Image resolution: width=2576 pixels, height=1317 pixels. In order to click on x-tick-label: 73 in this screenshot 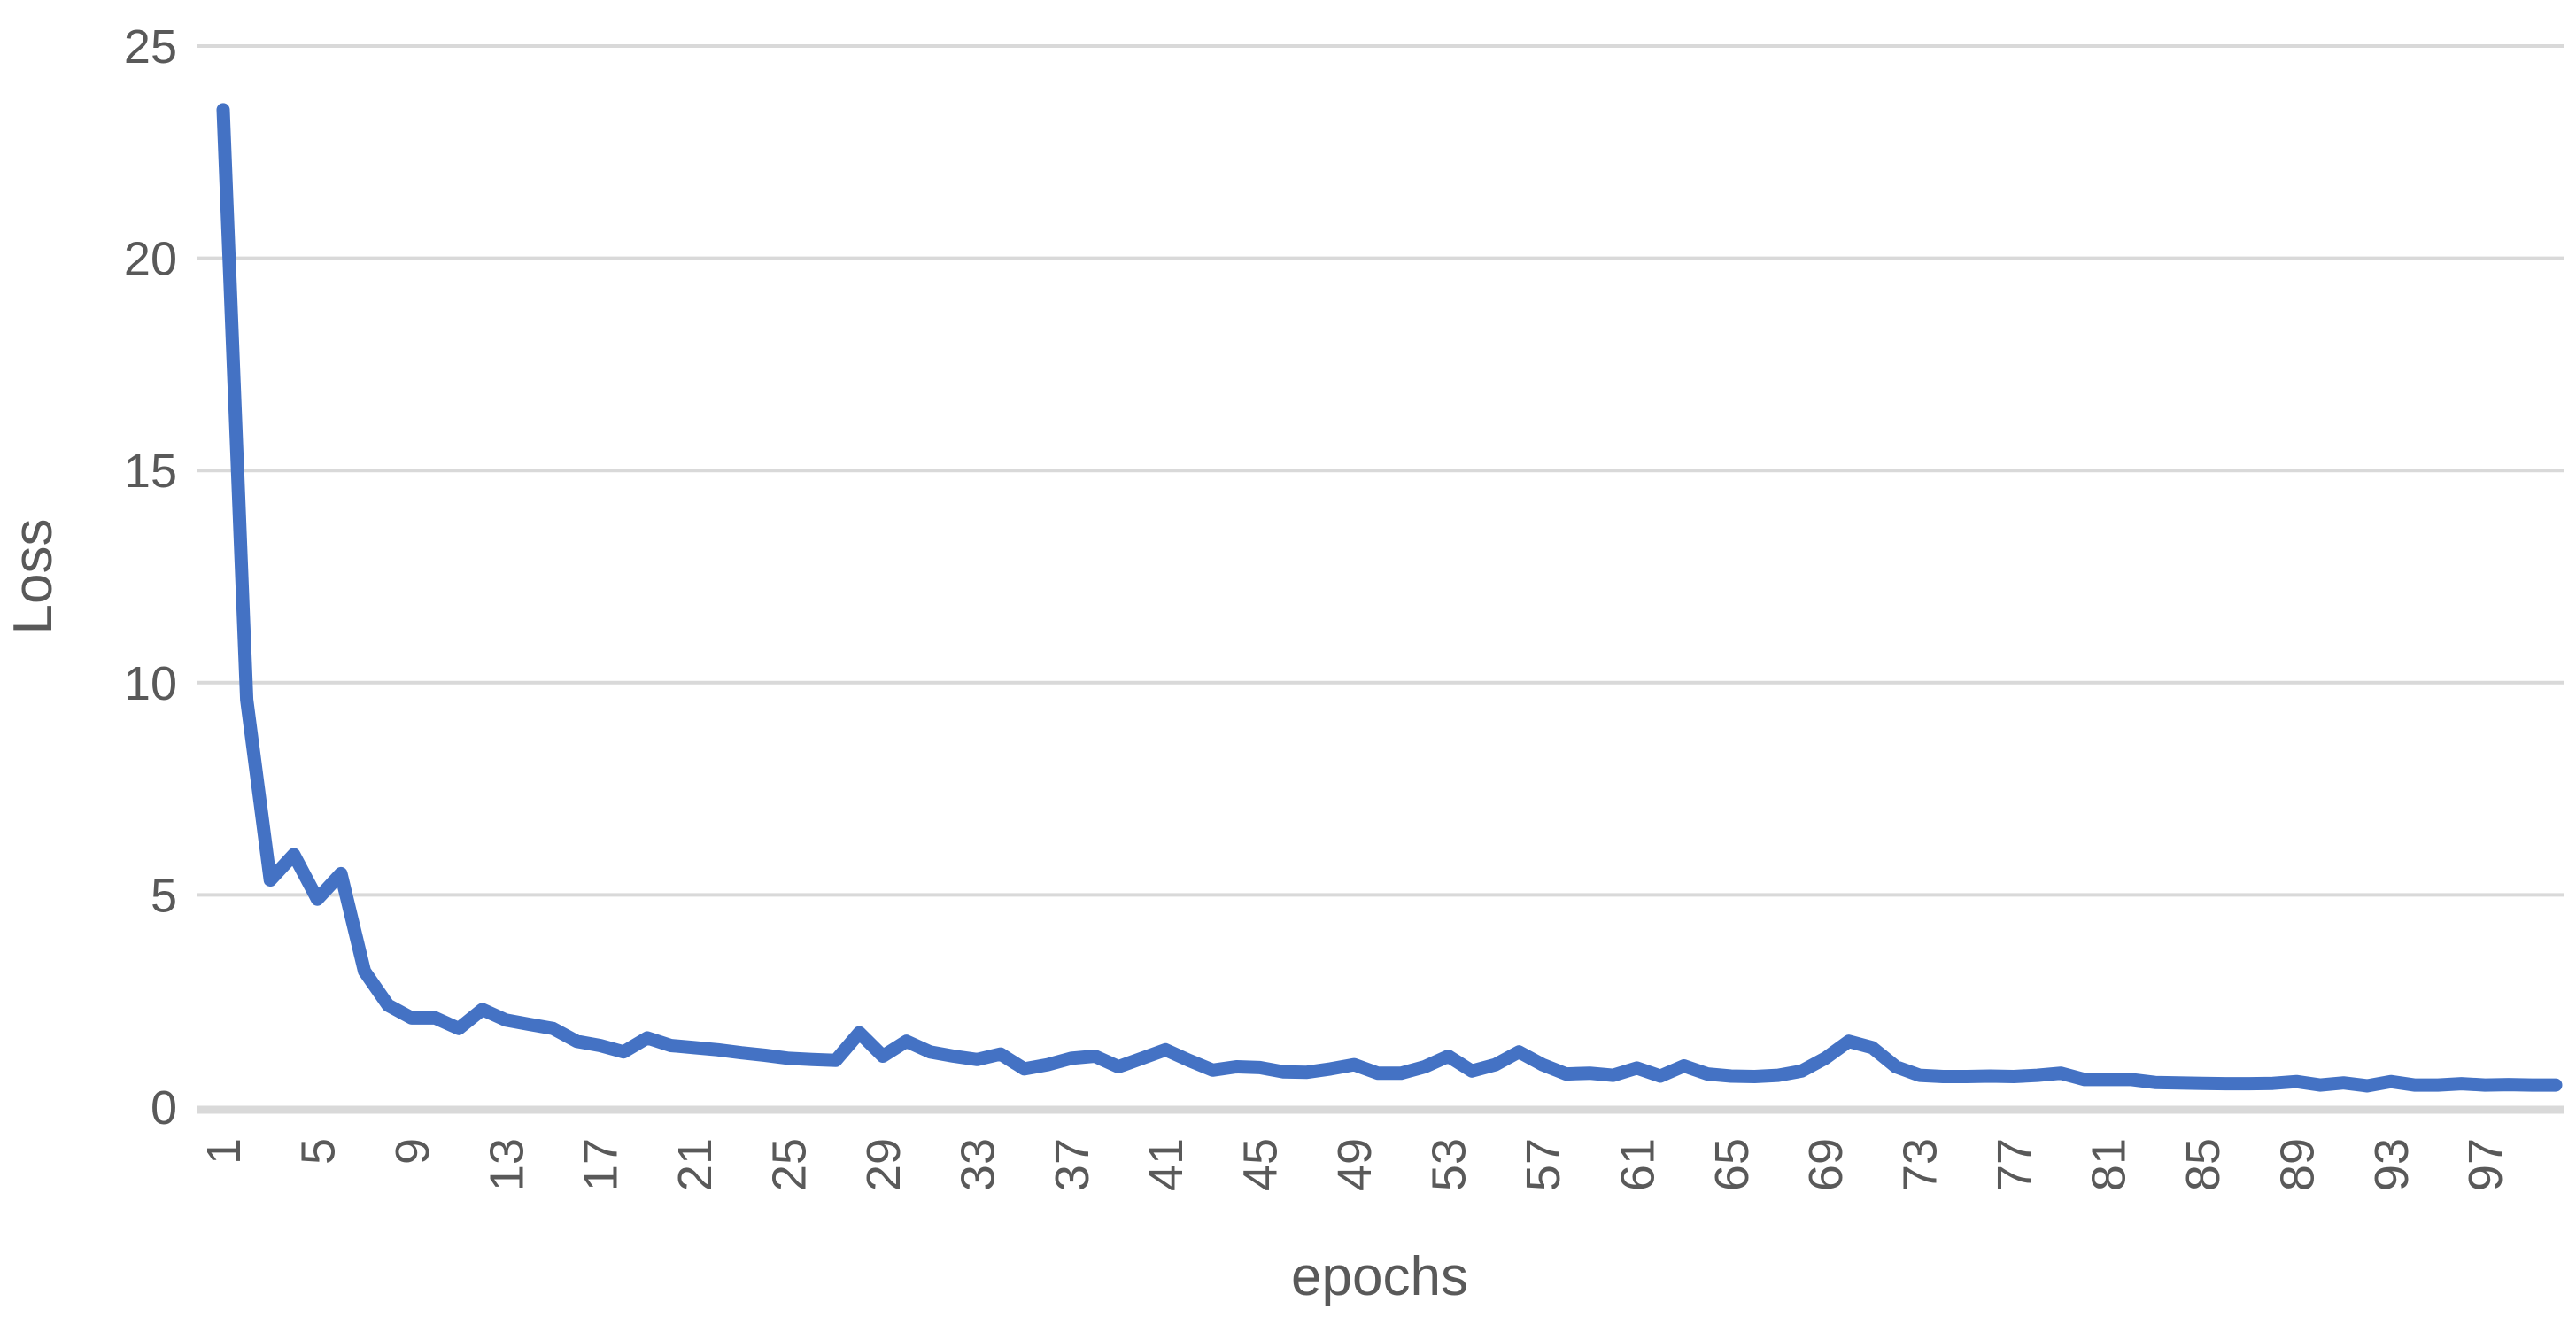, I will do `click(1920, 1164)`.